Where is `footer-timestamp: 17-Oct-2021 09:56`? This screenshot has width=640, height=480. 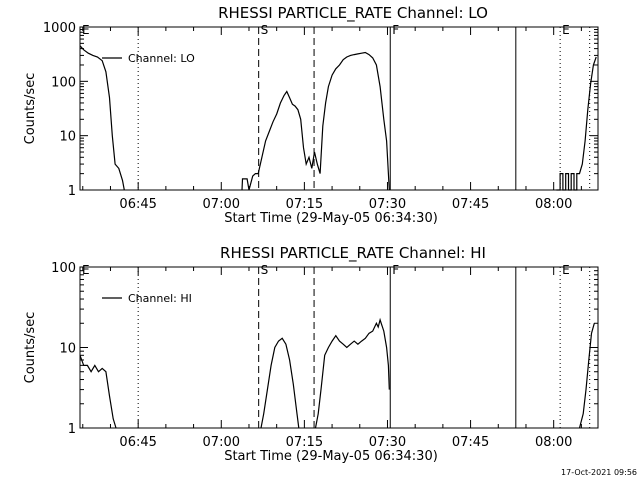 footer-timestamp: 17-Oct-2021 09:56 is located at coordinates (599, 472).